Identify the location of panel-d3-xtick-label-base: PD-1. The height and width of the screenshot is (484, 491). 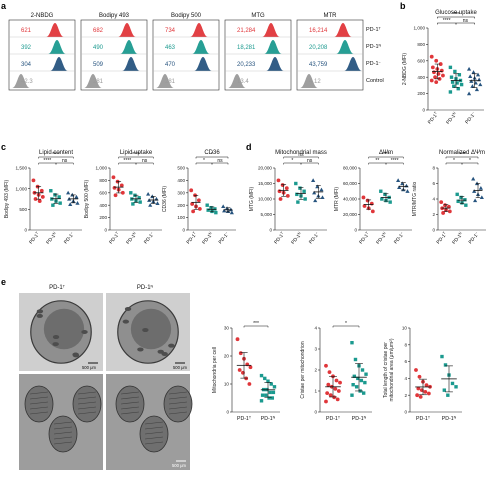
(457, 239).